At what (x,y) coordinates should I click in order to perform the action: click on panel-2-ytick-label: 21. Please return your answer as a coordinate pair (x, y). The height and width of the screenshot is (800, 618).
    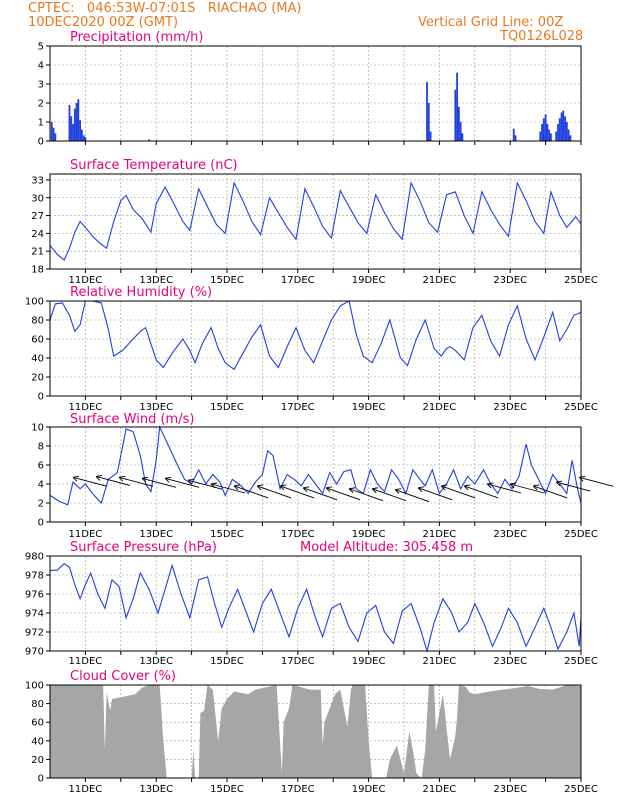
    Looking at the image, I should click on (37, 252).